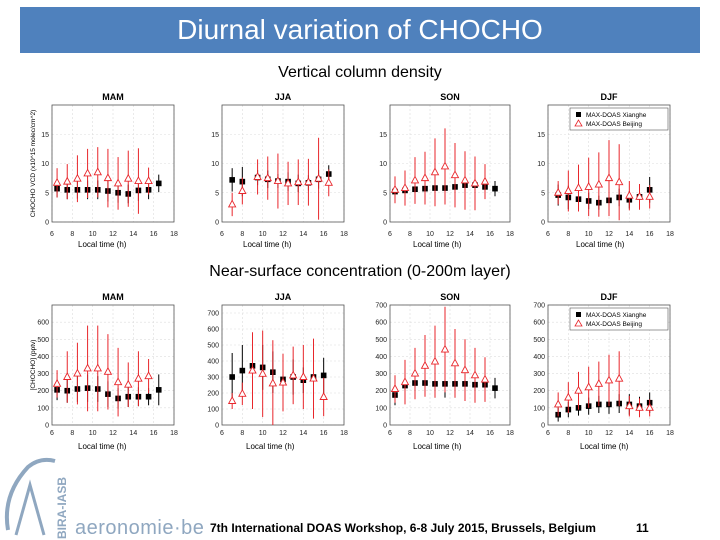  I want to click on title-bar: Diurnal variation of CHOCHO, so click(360, 30).